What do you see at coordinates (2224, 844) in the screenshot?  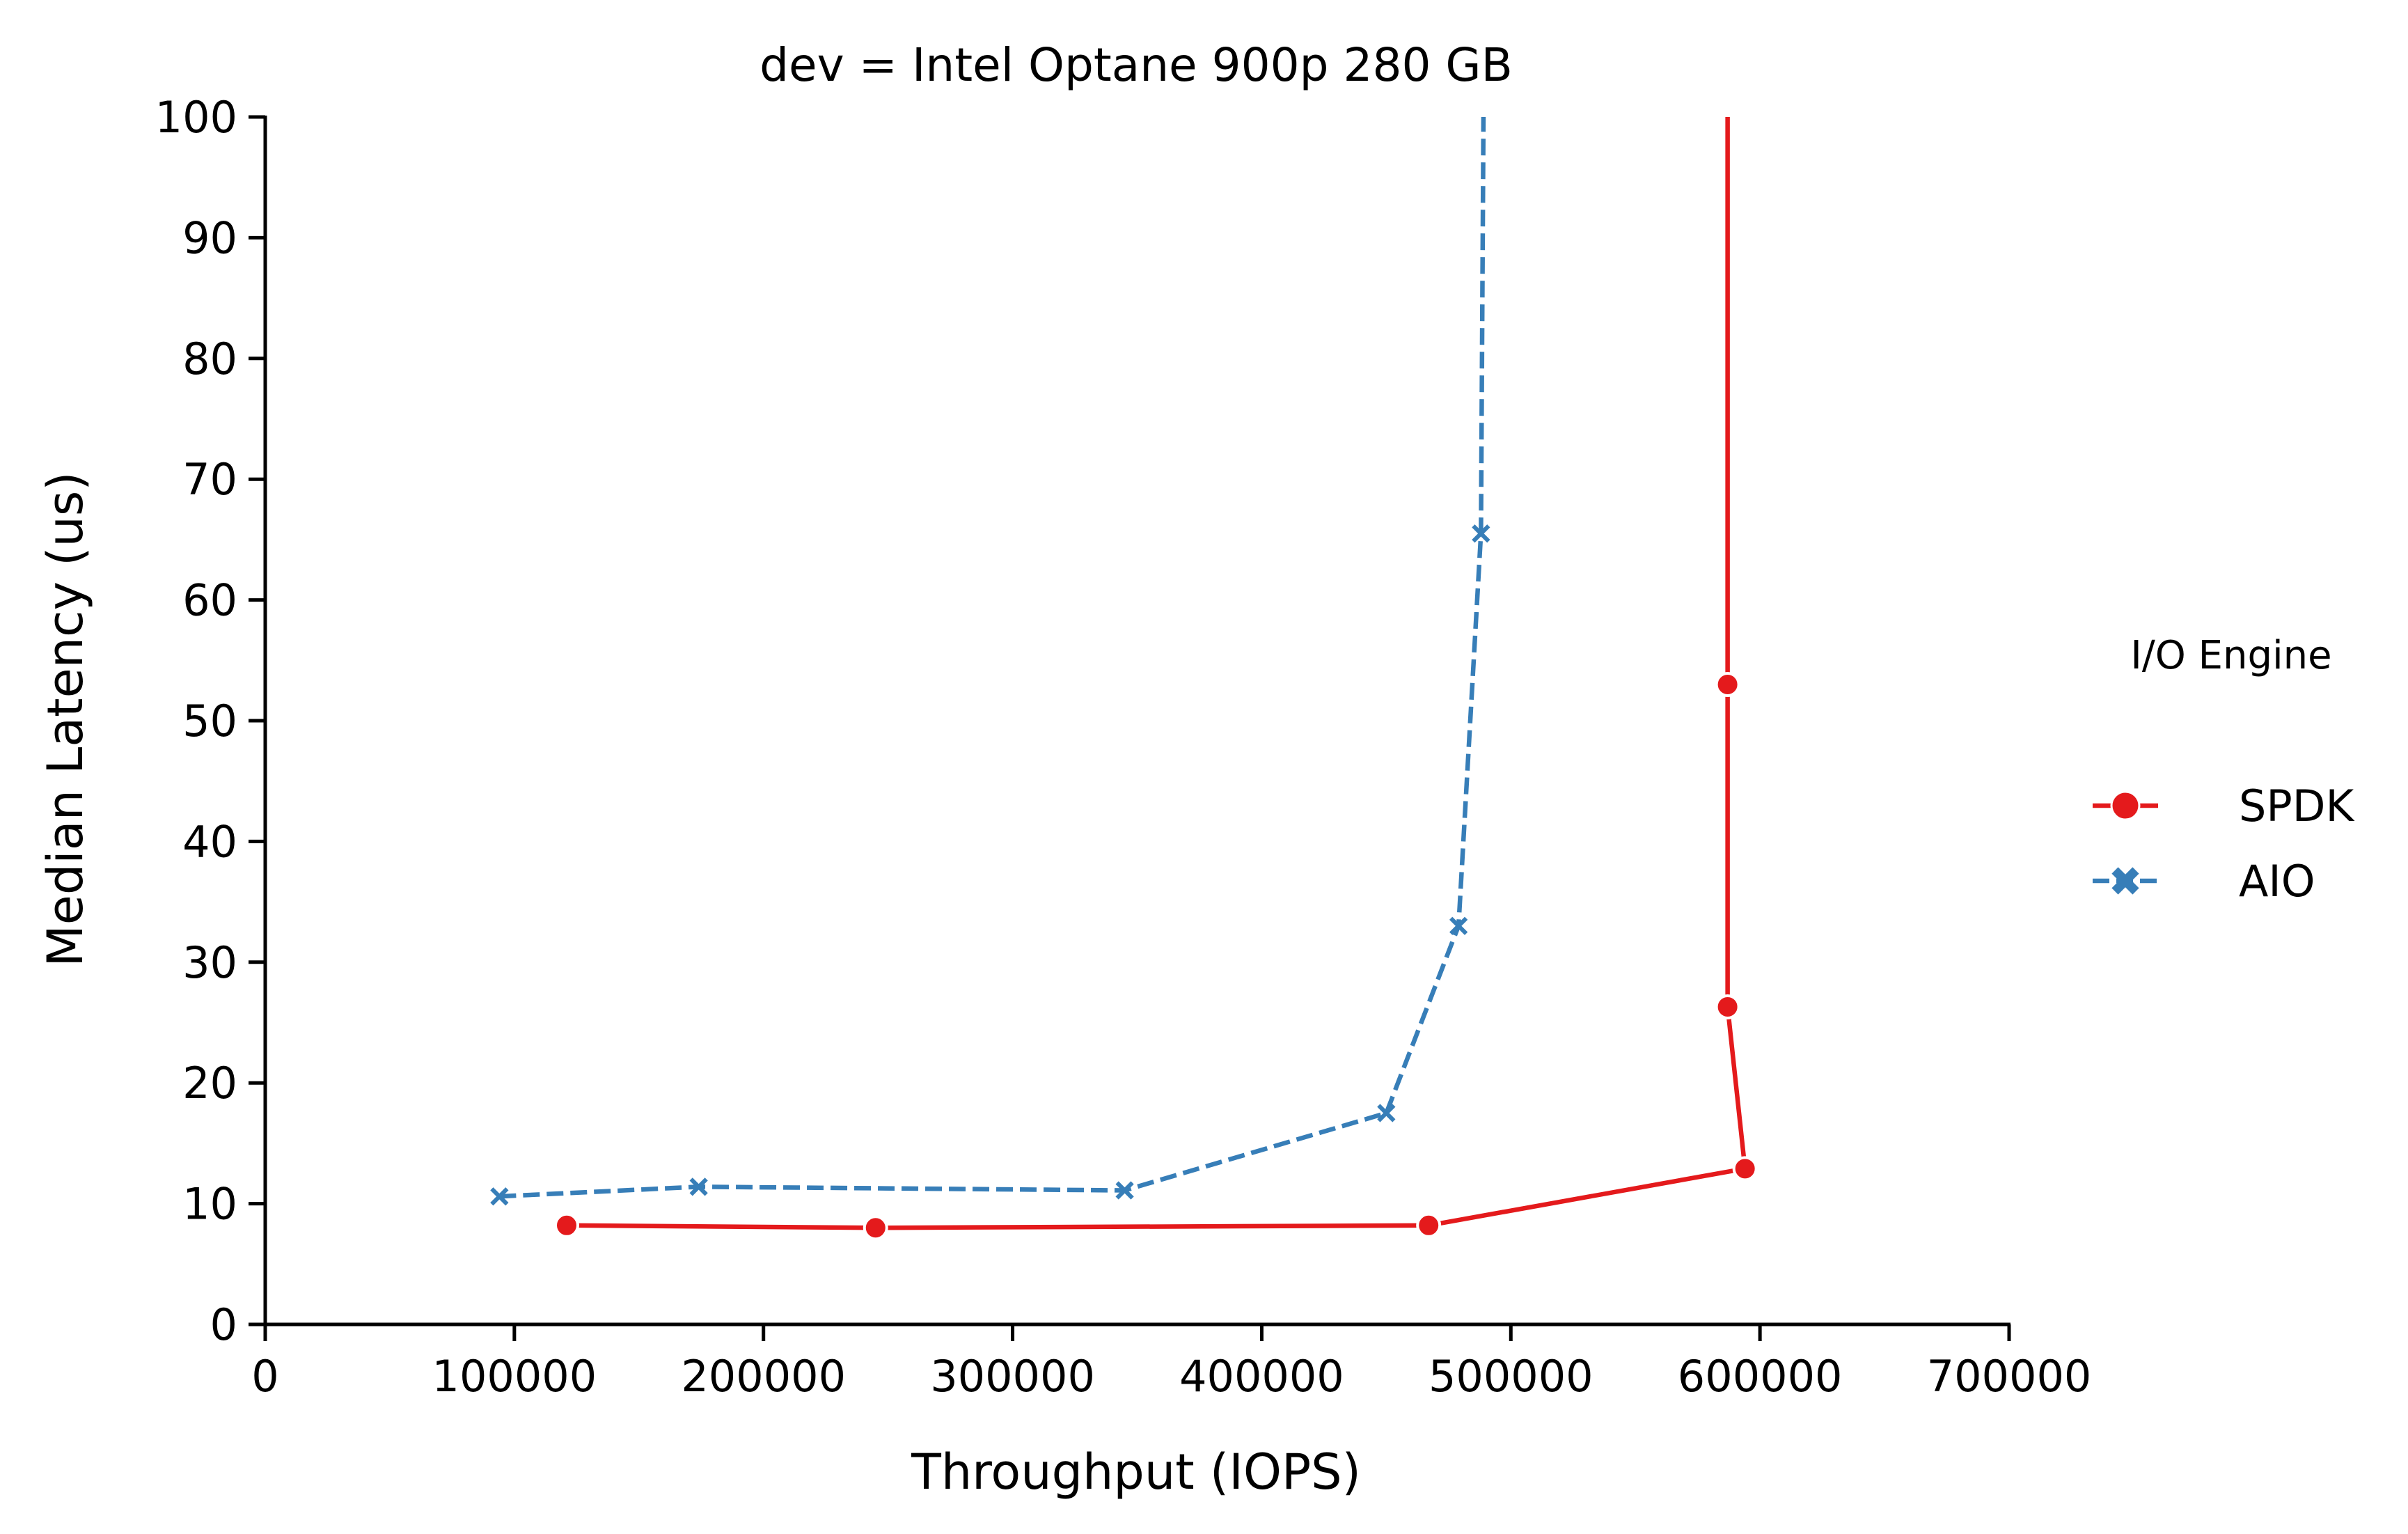 I see `legend-items: SPDK AIO` at bounding box center [2224, 844].